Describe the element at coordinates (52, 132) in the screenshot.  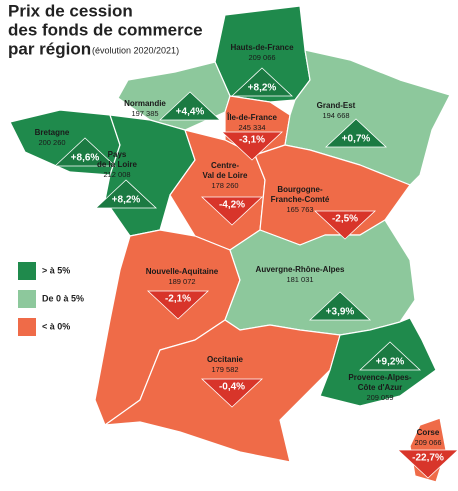
I see `region-name: Bretagne` at that location.